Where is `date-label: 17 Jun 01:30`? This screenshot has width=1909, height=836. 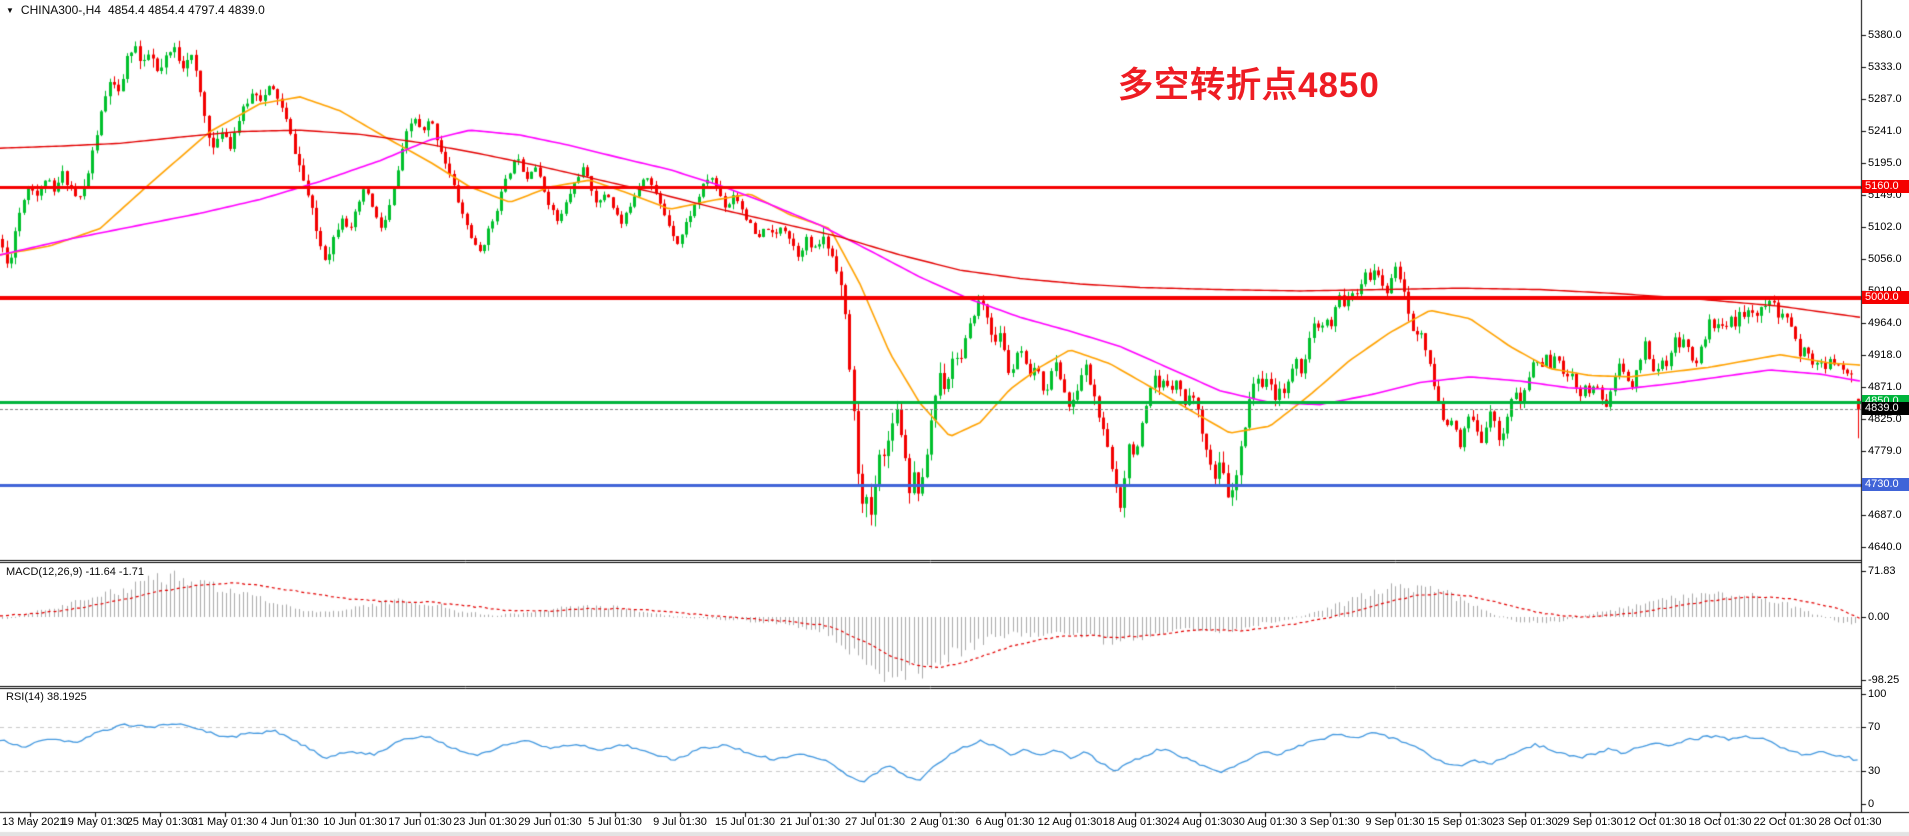
date-label: 17 Jun 01:30 is located at coordinates (420, 822).